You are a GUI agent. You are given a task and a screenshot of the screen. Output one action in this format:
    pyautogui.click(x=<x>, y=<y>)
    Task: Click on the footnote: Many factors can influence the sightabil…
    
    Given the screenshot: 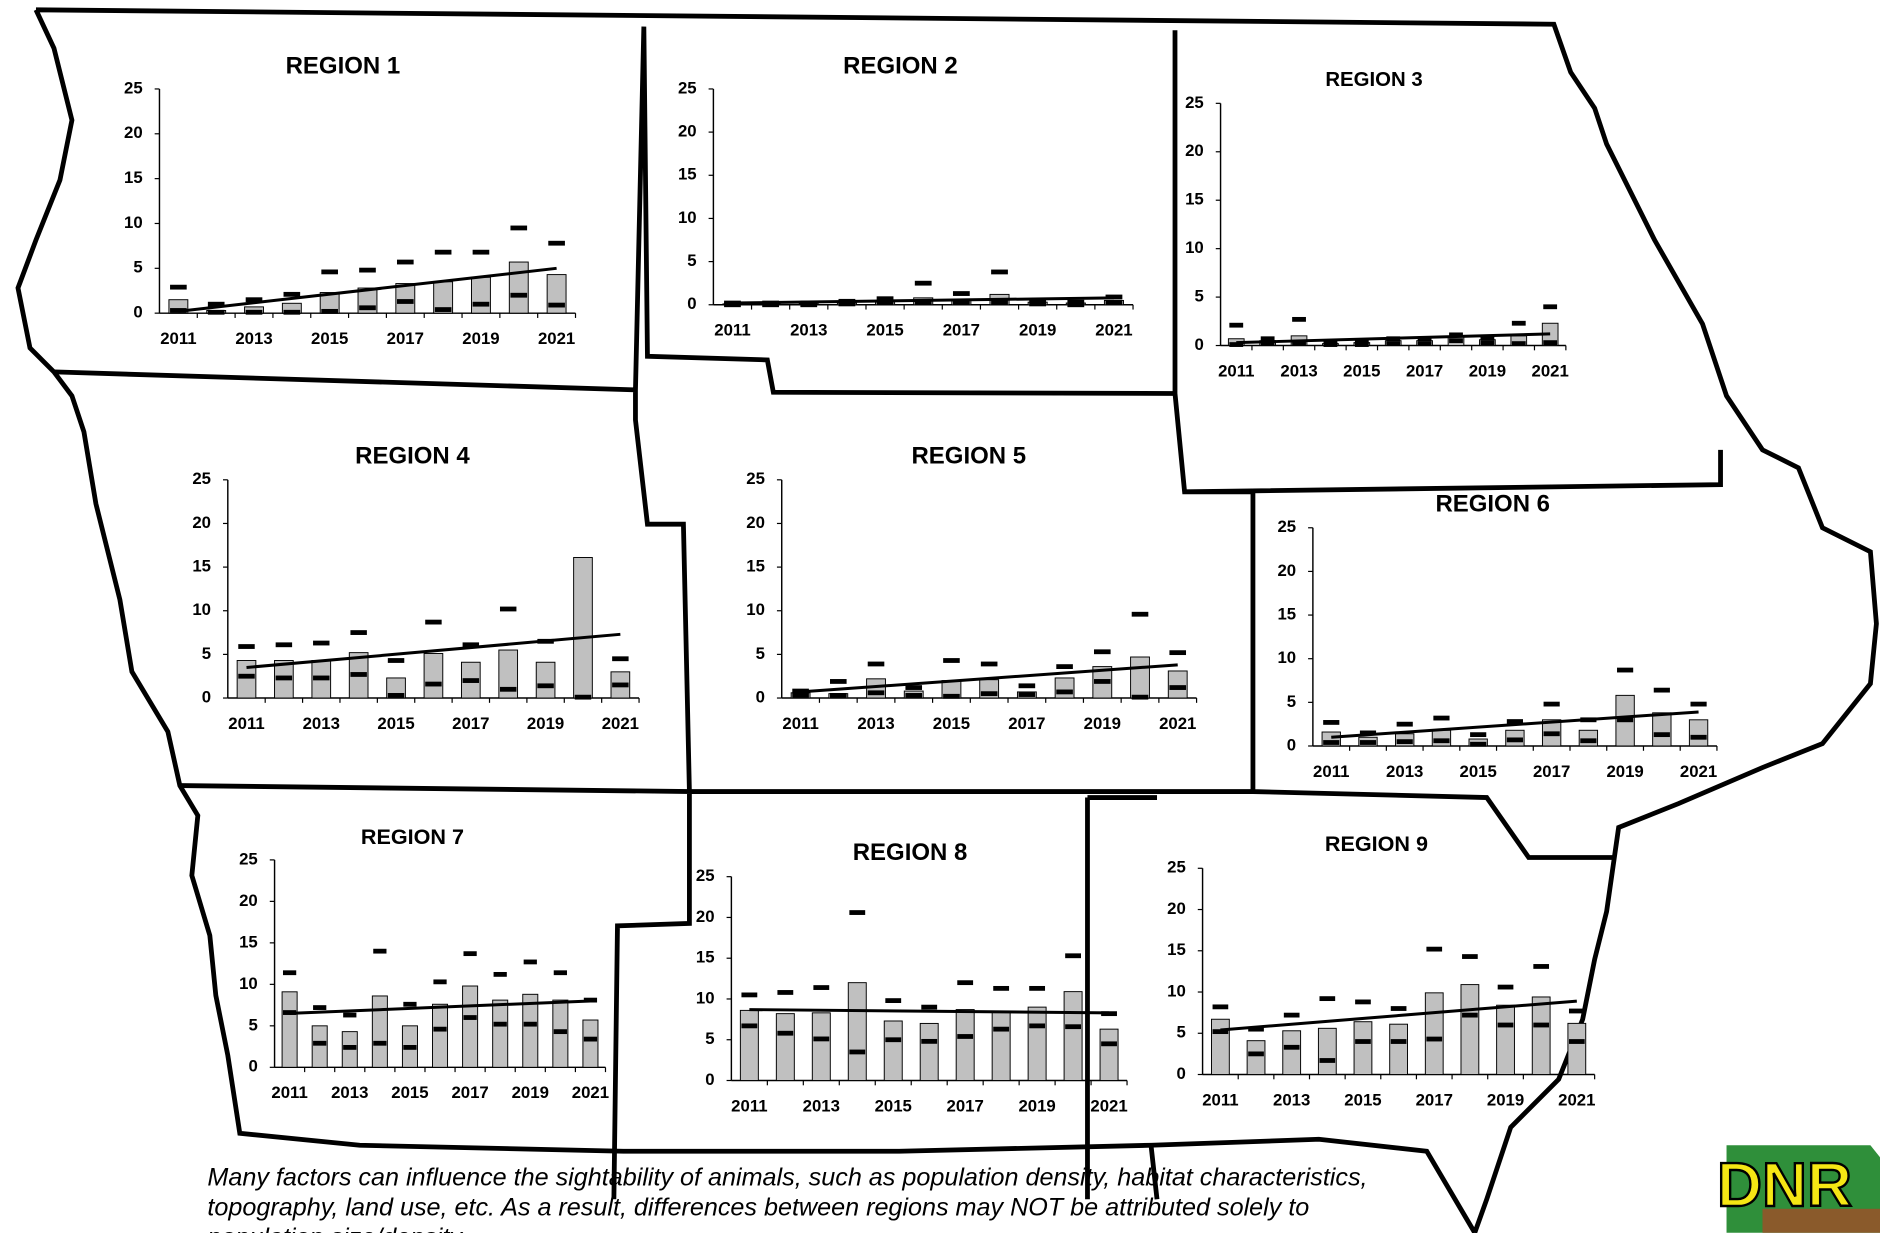 What is the action you would take?
    pyautogui.click(x=787, y=1177)
    